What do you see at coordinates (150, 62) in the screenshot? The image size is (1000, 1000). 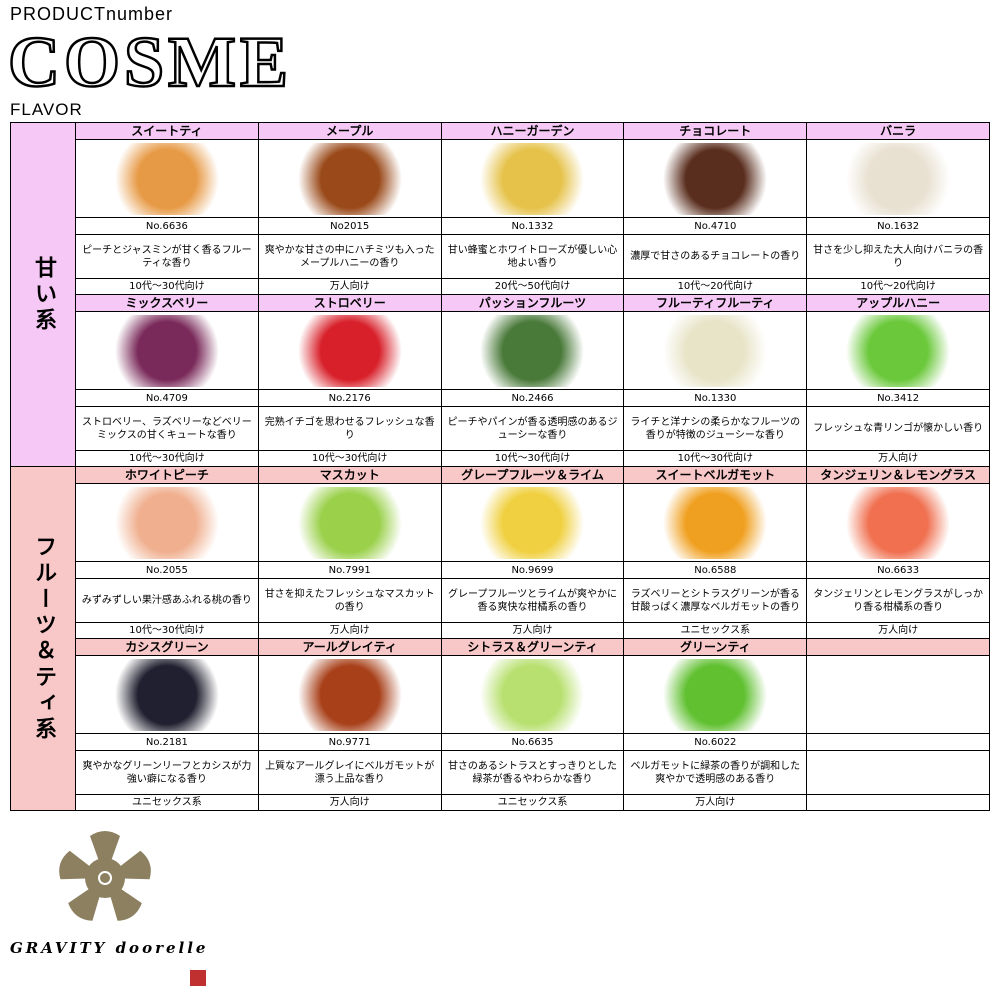 I see `page-title: COSME` at bounding box center [150, 62].